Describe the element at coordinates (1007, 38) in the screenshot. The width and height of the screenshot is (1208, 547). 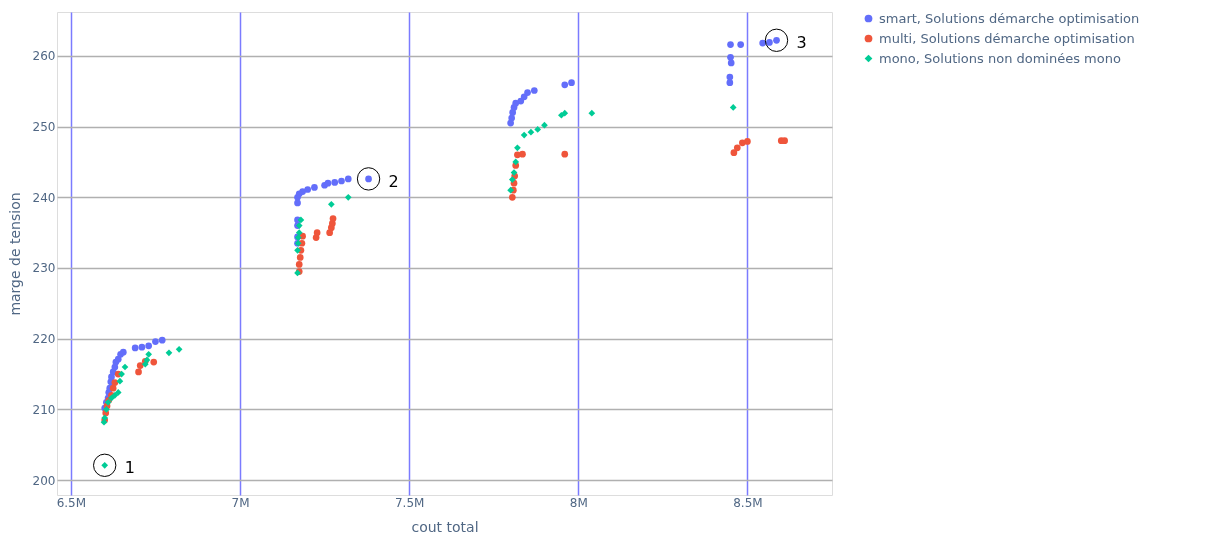
I see `legend-label: multi, Solutions démarche optimisation` at that location.